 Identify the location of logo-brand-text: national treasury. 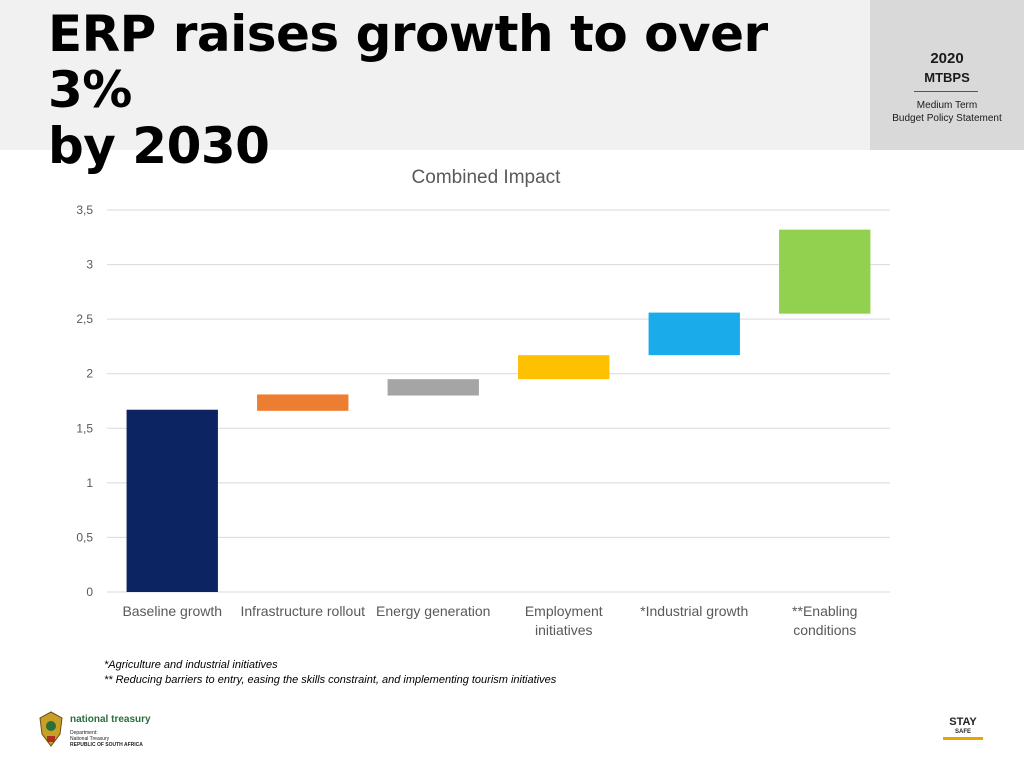
(110, 719).